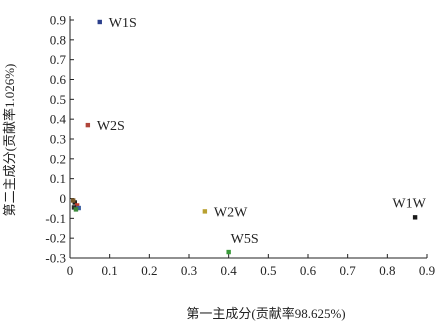 This screenshot has width=448, height=327. Describe the element at coordinates (308, 270) in the screenshot. I see `x-tick-label: 0.6` at that location.